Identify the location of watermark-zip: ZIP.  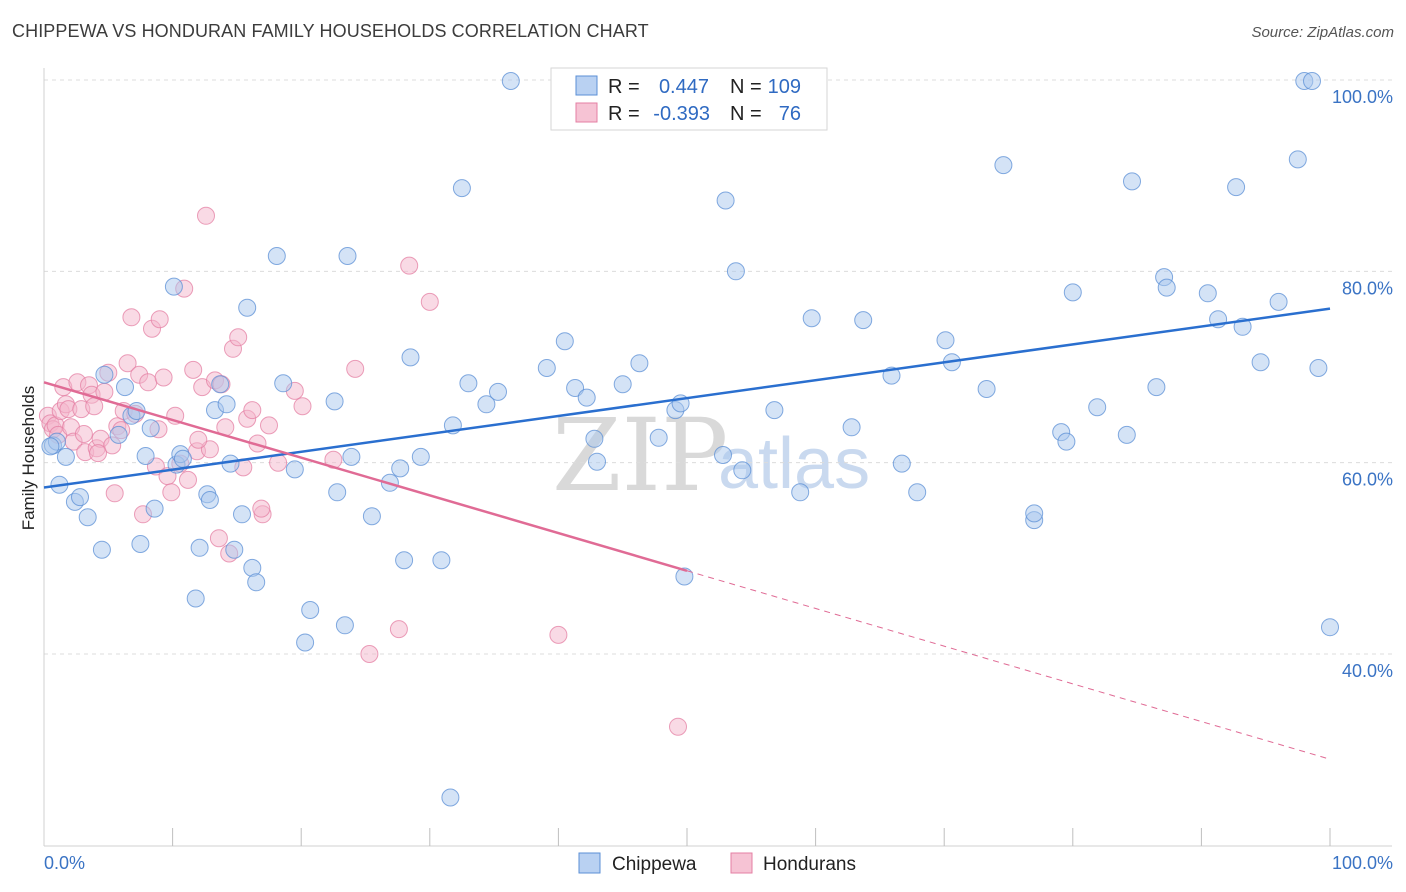
(640, 455).